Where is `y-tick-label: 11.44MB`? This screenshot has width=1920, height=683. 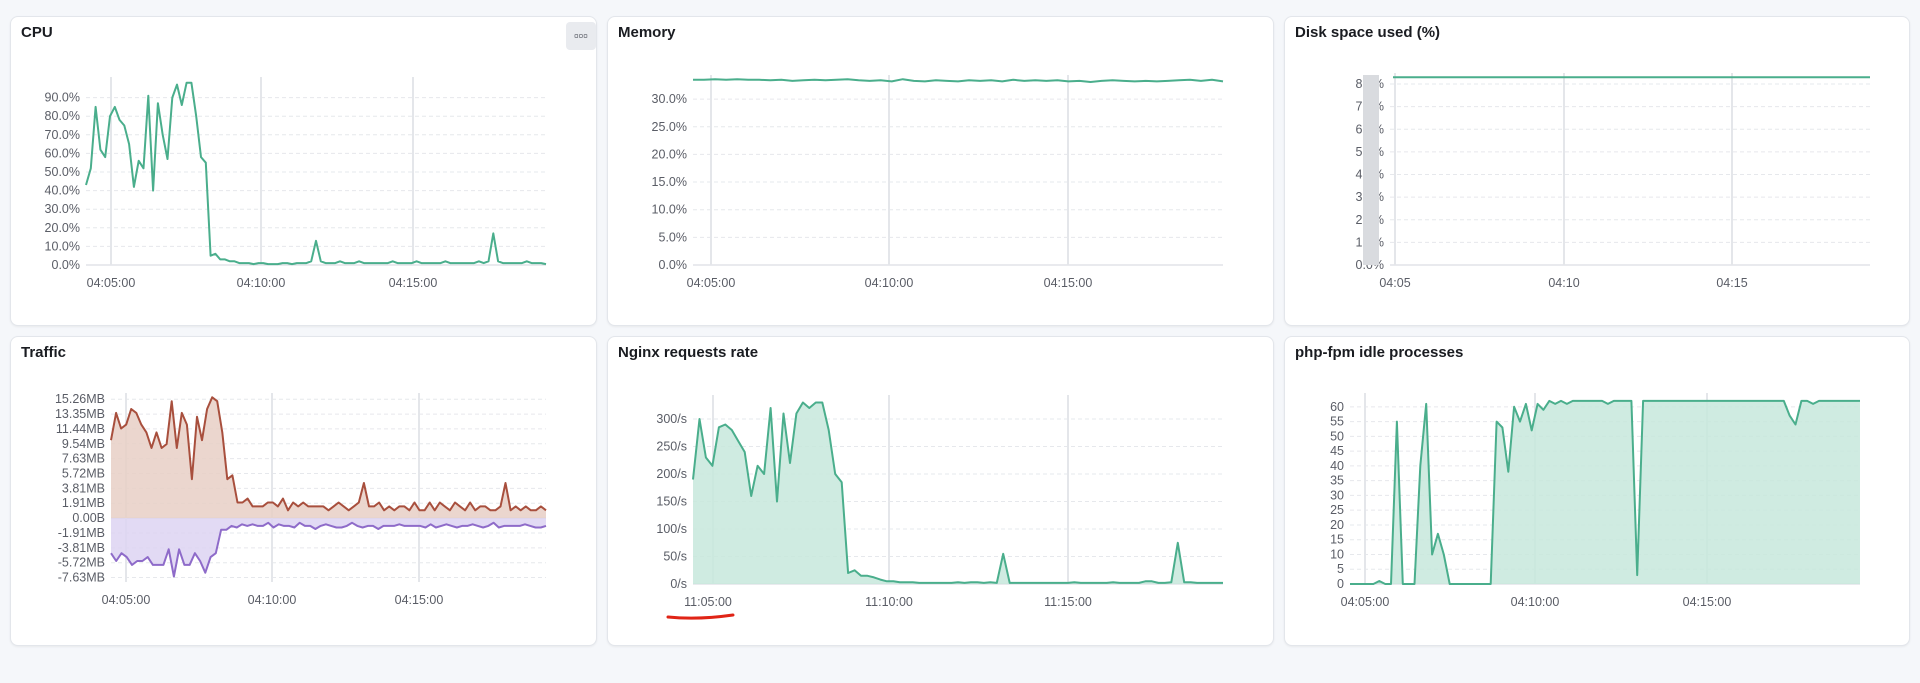
y-tick-label: 11.44MB is located at coordinates (80, 429).